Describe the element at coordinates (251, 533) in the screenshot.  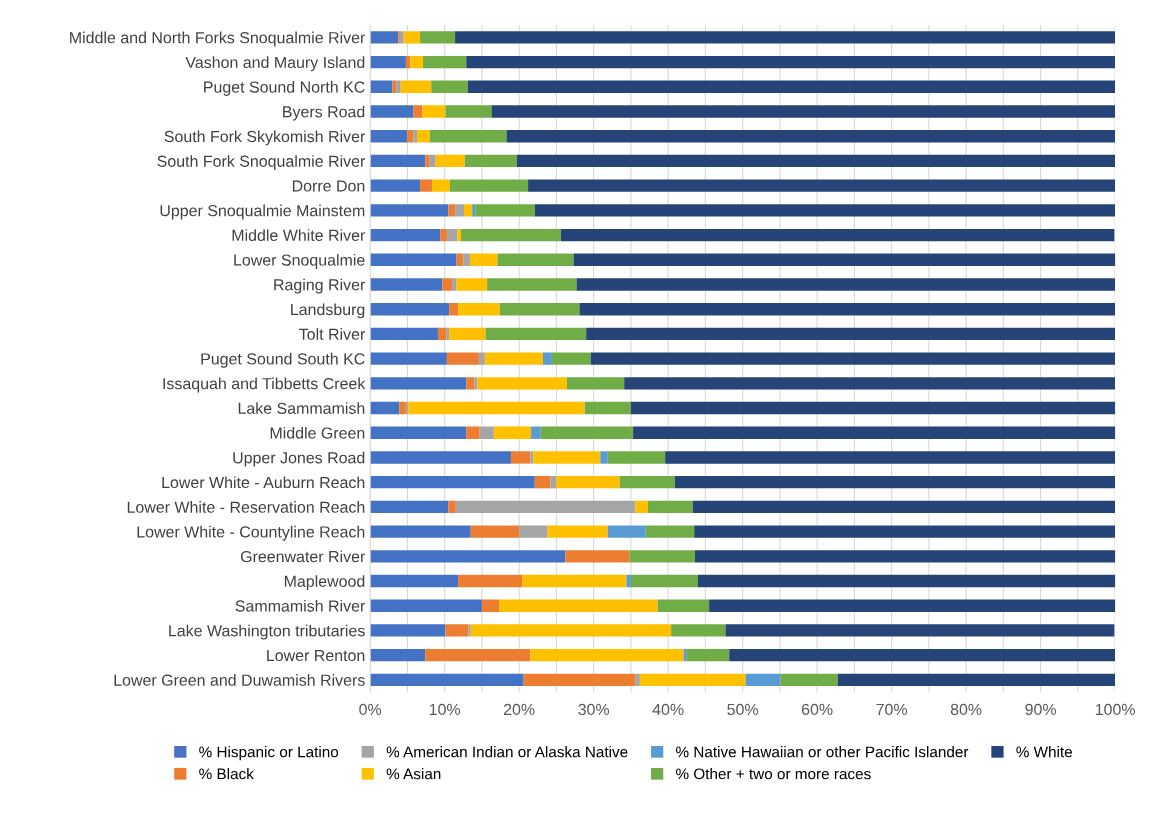
I see `y-tick-label: Lower White - Countyline Reach` at that location.